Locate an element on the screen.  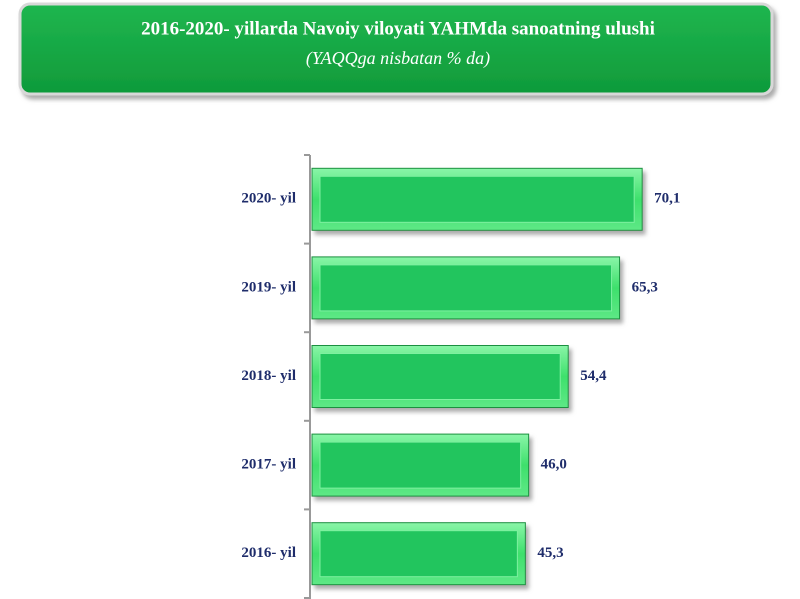
y-tick-label: 2018- yil is located at coordinates (268, 376).